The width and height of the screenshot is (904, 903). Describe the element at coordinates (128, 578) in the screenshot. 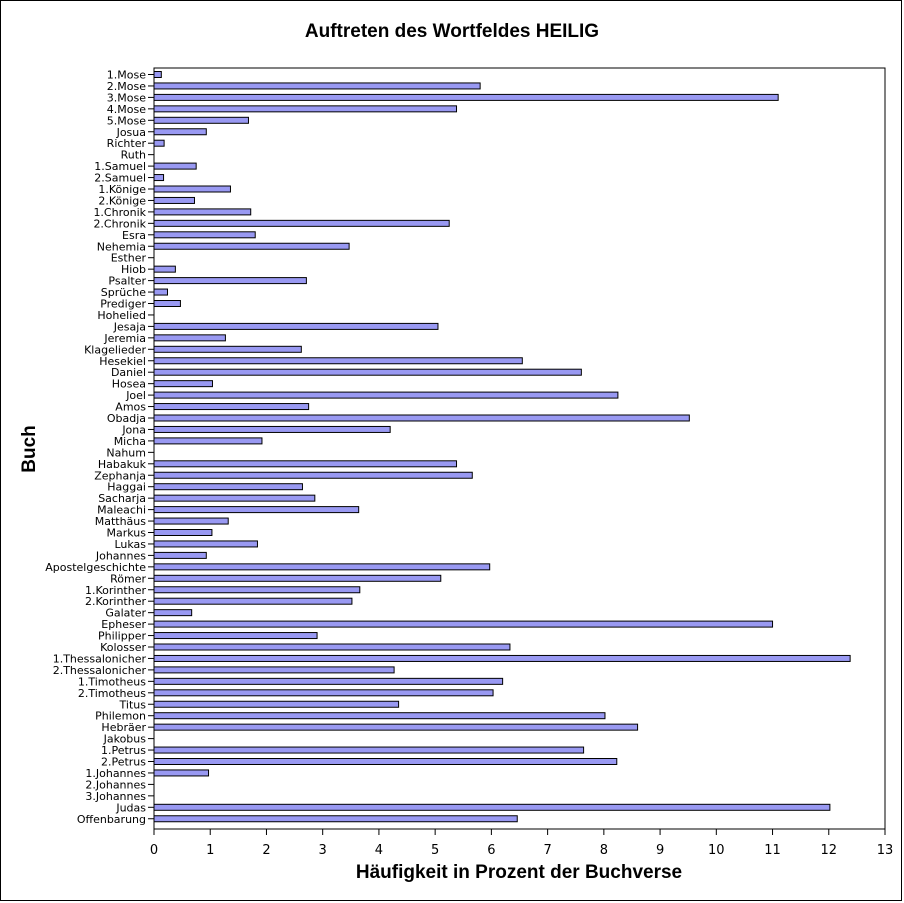

I see `category-label: Römer` at that location.